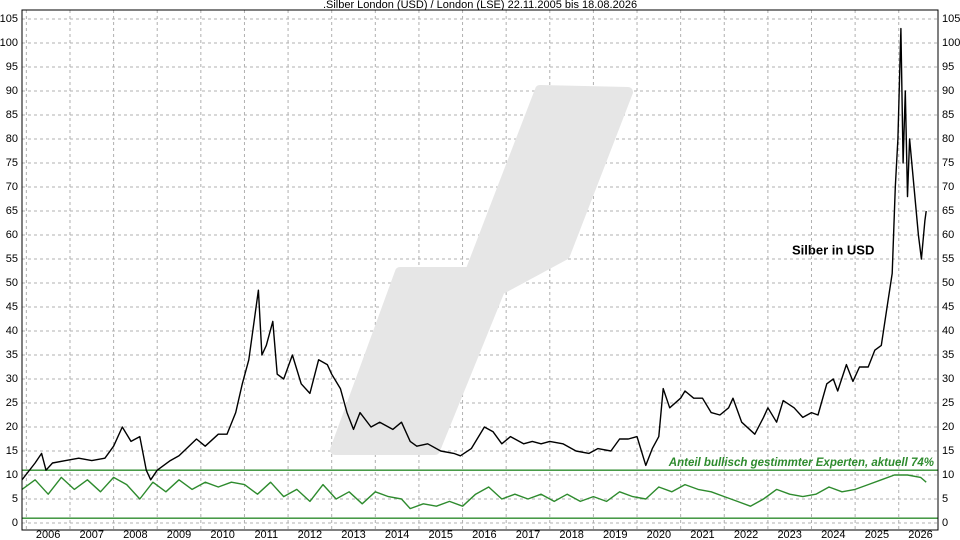  I want to click on x-tick-label: 2026, so click(920, 534).